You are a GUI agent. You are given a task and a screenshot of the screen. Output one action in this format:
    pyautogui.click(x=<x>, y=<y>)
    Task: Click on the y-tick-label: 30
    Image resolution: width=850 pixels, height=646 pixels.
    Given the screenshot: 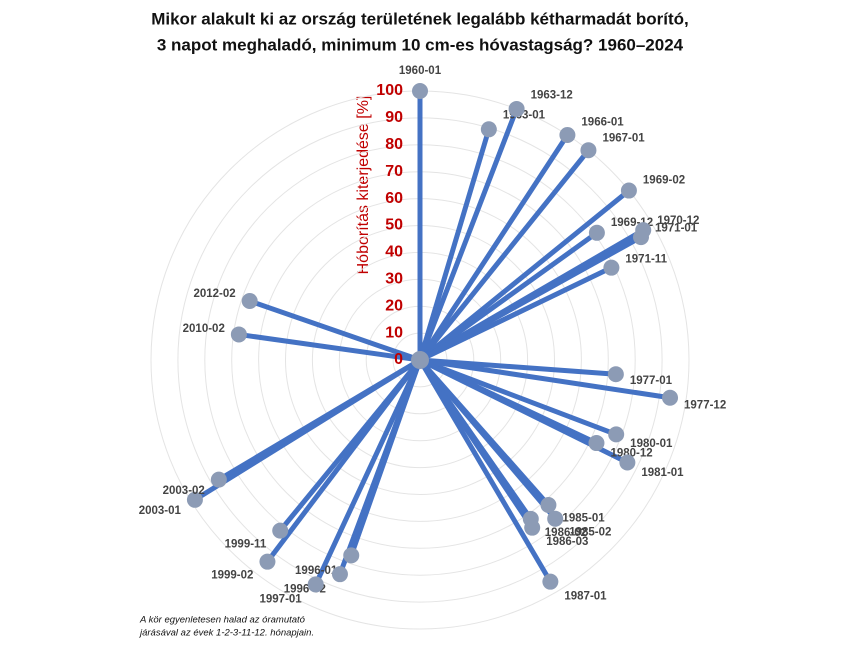 What is the action you would take?
    pyautogui.click(x=394, y=279)
    